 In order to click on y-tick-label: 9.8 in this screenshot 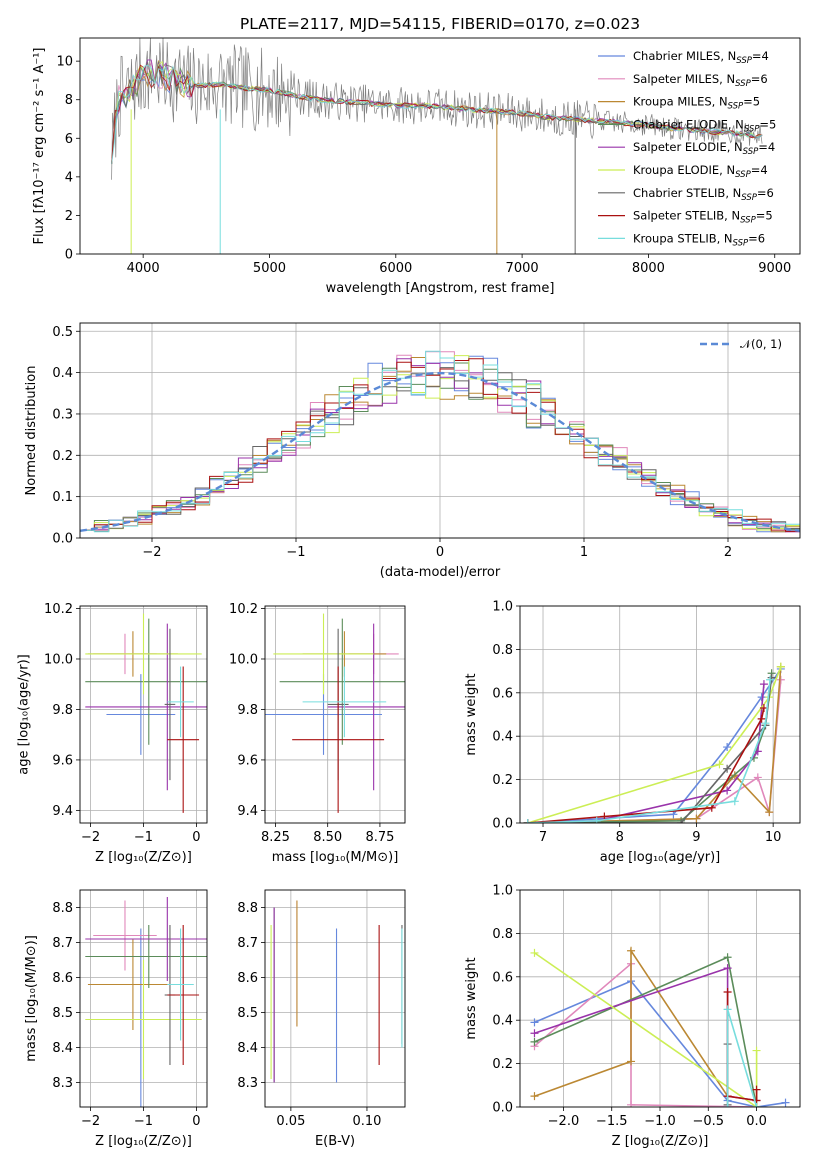, I will do `click(247, 710)`.